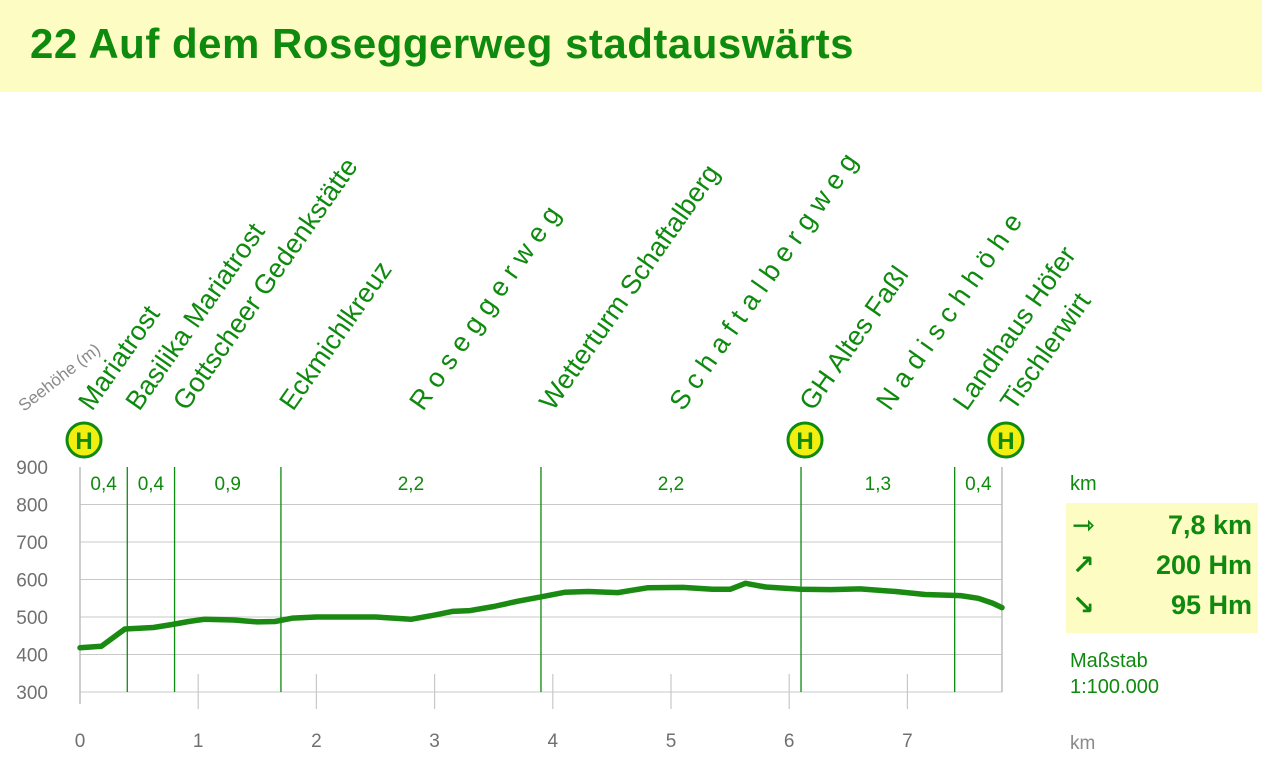 This screenshot has width=1262, height=767. I want to click on y-tick-label: 700, so click(32, 543).